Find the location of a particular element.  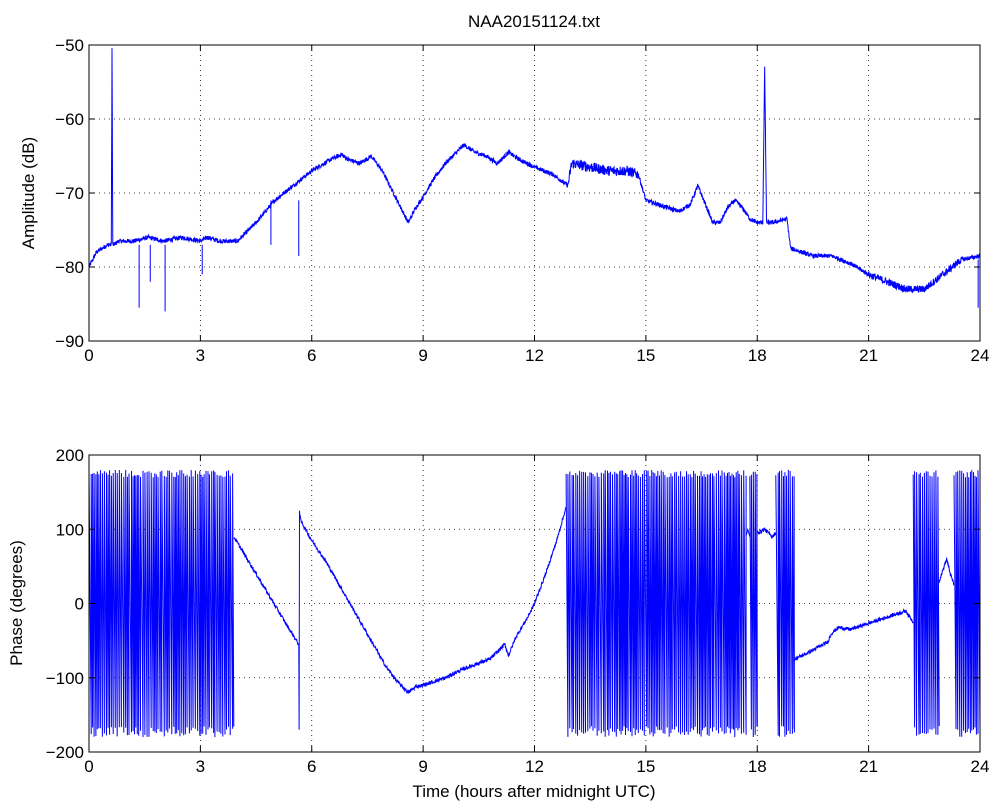

y-tick-label: −80 is located at coordinates (69, 267).